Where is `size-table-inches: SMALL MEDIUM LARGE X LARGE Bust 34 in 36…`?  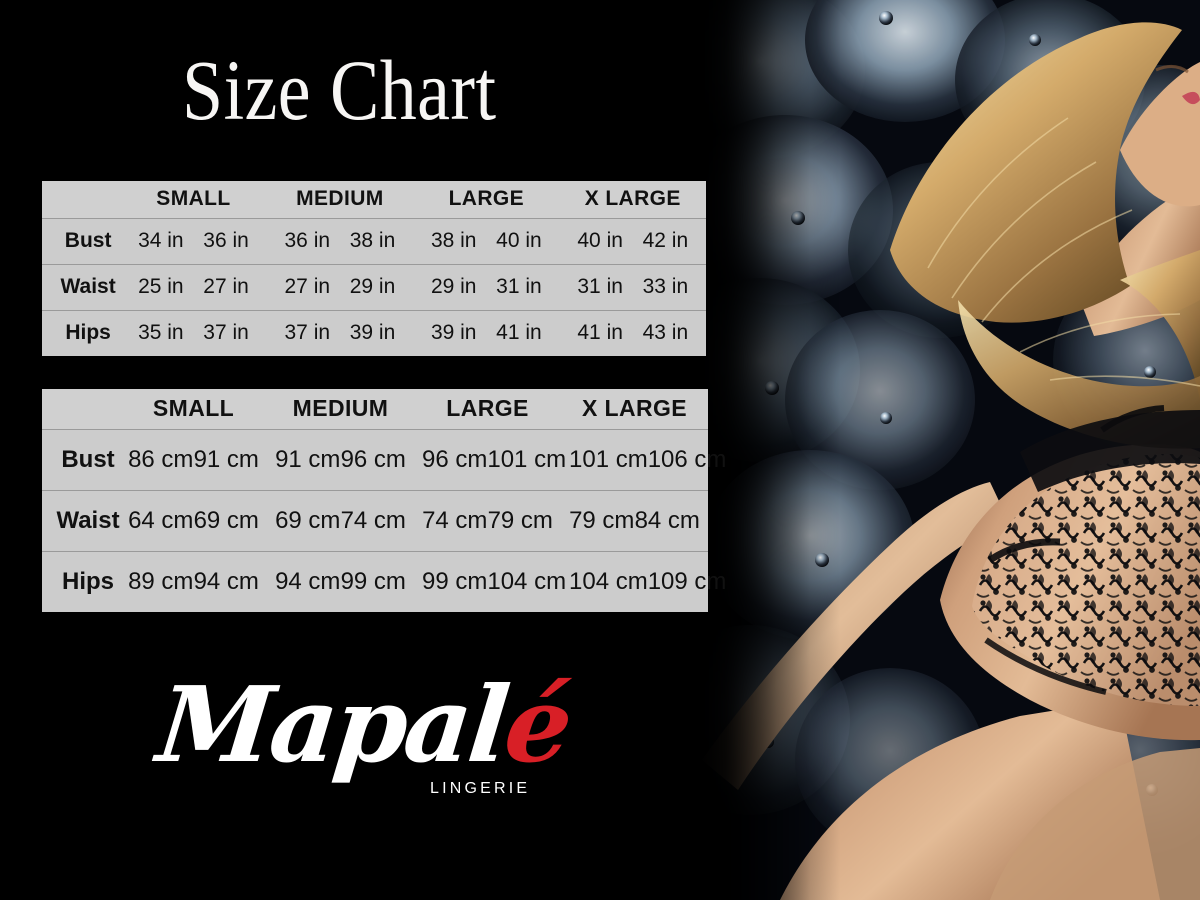
size-table-inches: SMALL MEDIUM LARGE X LARGE Bust 34 in 36… is located at coordinates (374, 268).